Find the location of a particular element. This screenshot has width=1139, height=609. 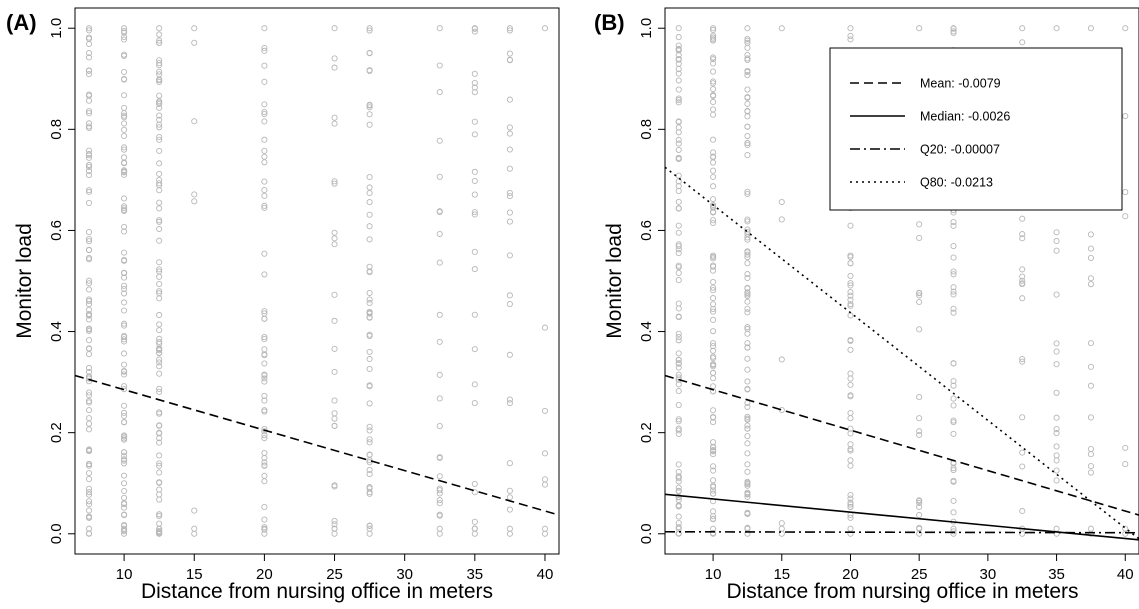

x-tick-label: 15 is located at coordinates (194, 574).